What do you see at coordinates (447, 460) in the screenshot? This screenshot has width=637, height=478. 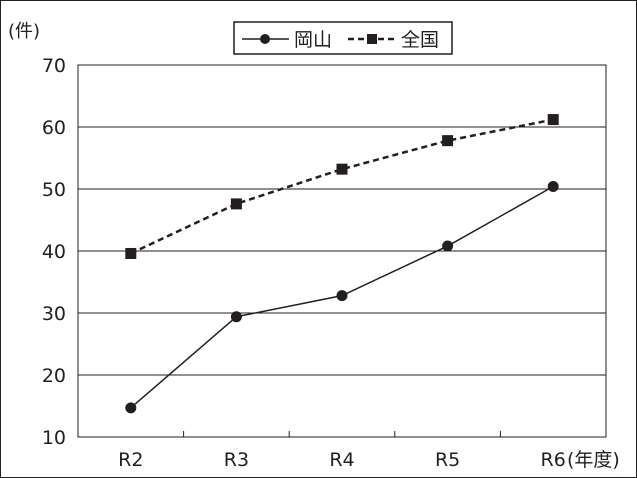 I see `x-tick-label-R5: R5` at bounding box center [447, 460].